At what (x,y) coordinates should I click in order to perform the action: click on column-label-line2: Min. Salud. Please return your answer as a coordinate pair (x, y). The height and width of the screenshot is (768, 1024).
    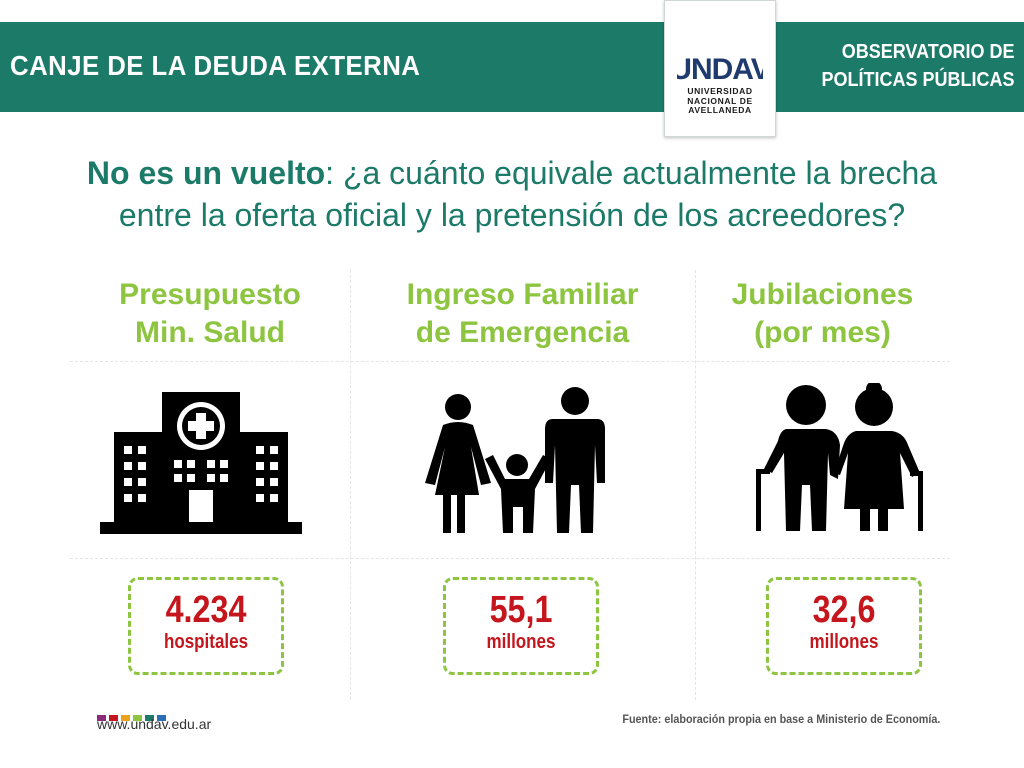
    Looking at the image, I should click on (210, 332).